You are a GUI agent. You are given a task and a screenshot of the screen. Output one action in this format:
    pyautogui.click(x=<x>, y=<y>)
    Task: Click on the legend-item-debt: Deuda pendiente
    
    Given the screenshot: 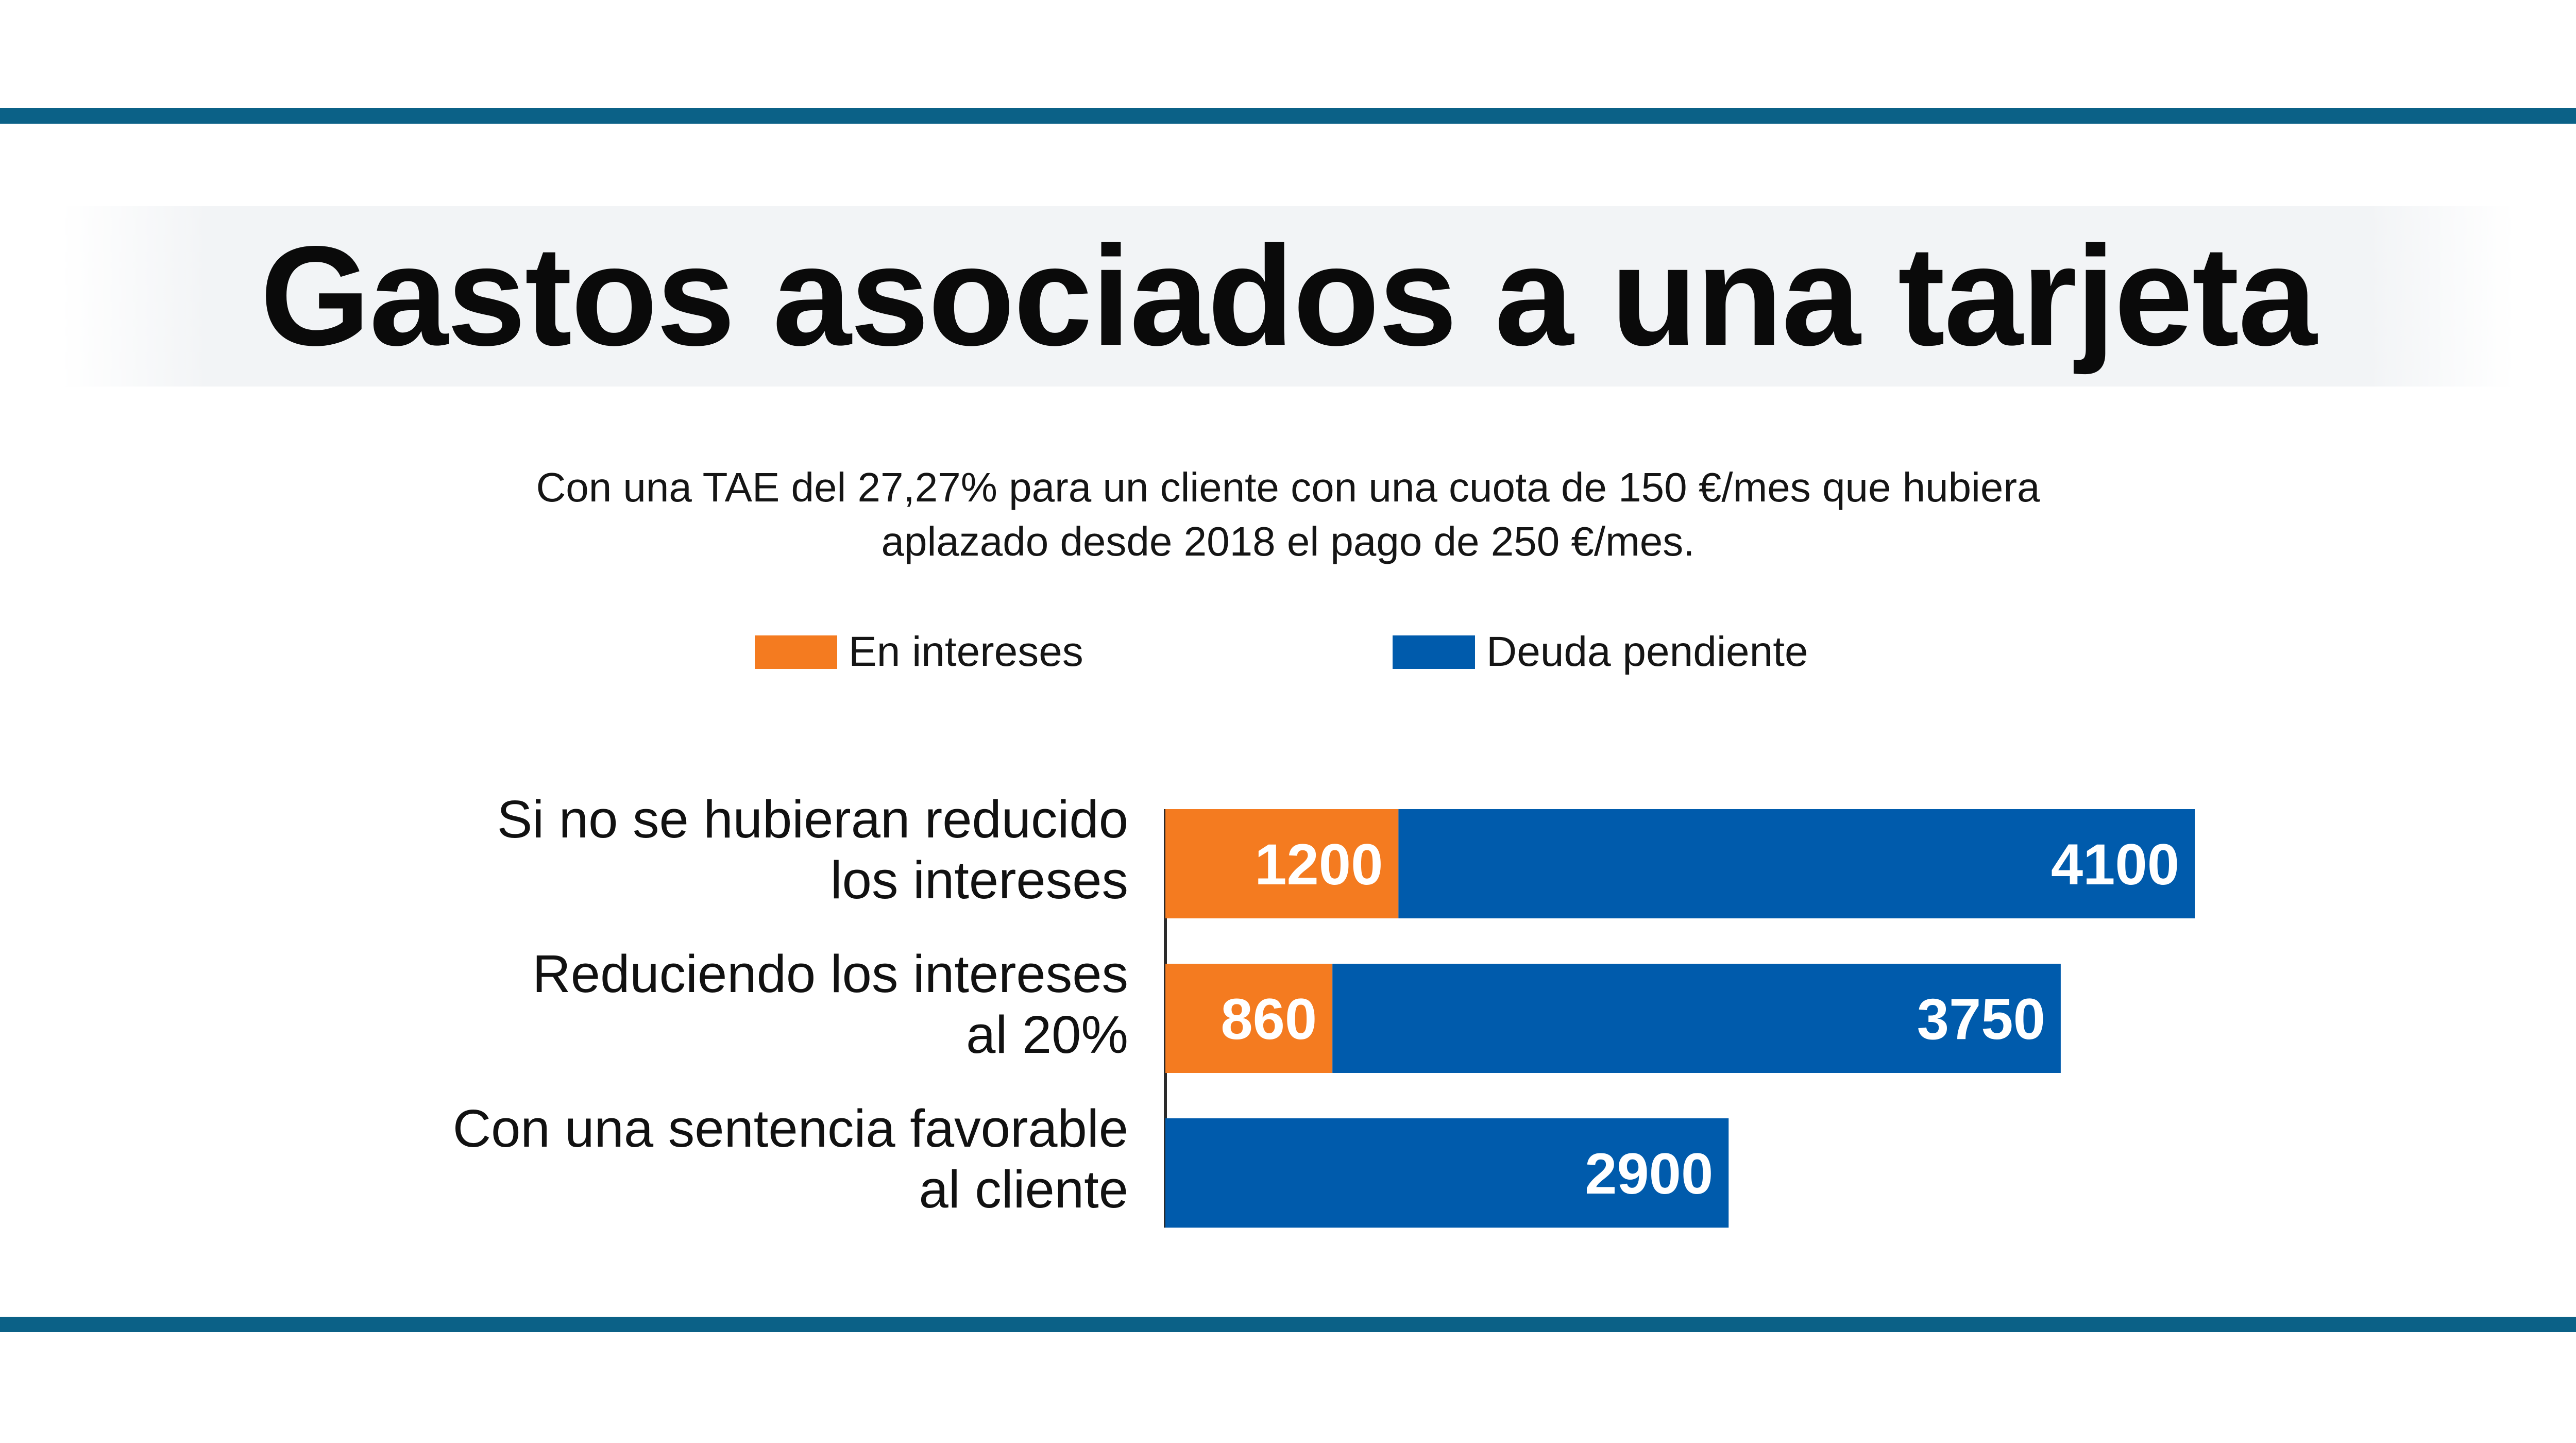 What is the action you would take?
    pyautogui.click(x=1600, y=652)
    